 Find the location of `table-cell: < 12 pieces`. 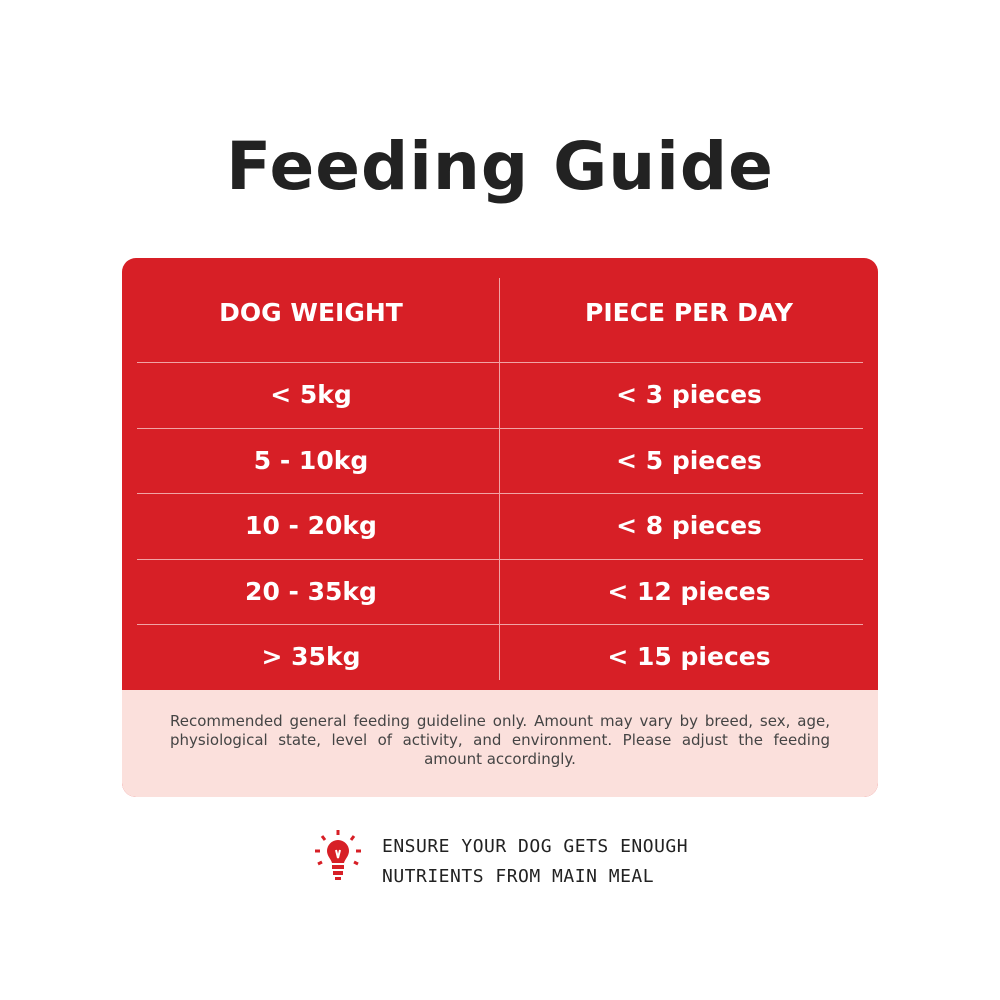

table-cell: < 12 pieces is located at coordinates (689, 591).